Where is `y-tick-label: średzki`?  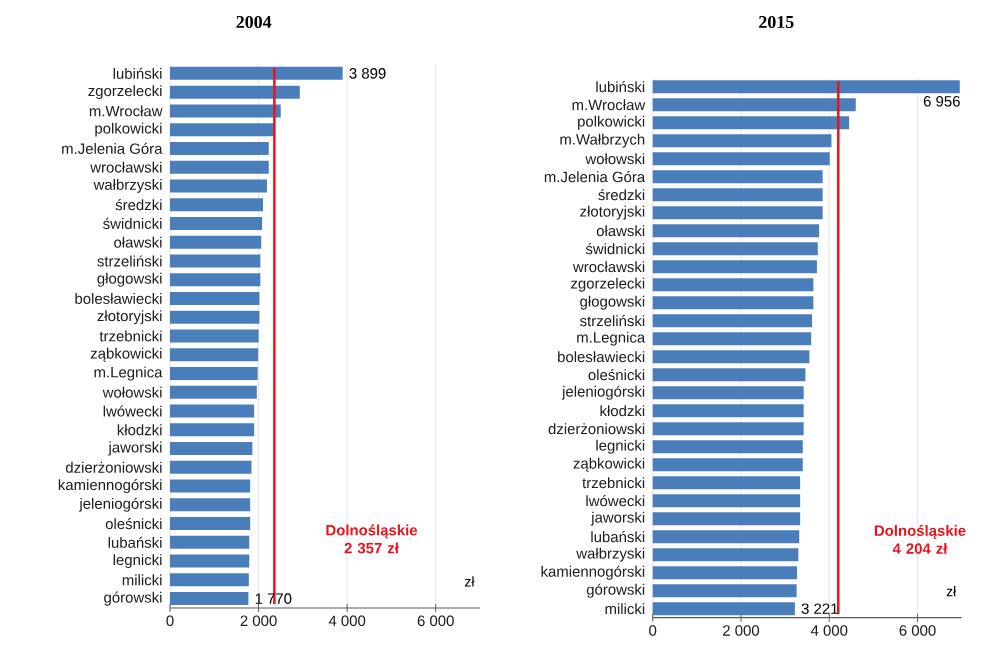 y-tick-label: średzki is located at coordinates (138, 205).